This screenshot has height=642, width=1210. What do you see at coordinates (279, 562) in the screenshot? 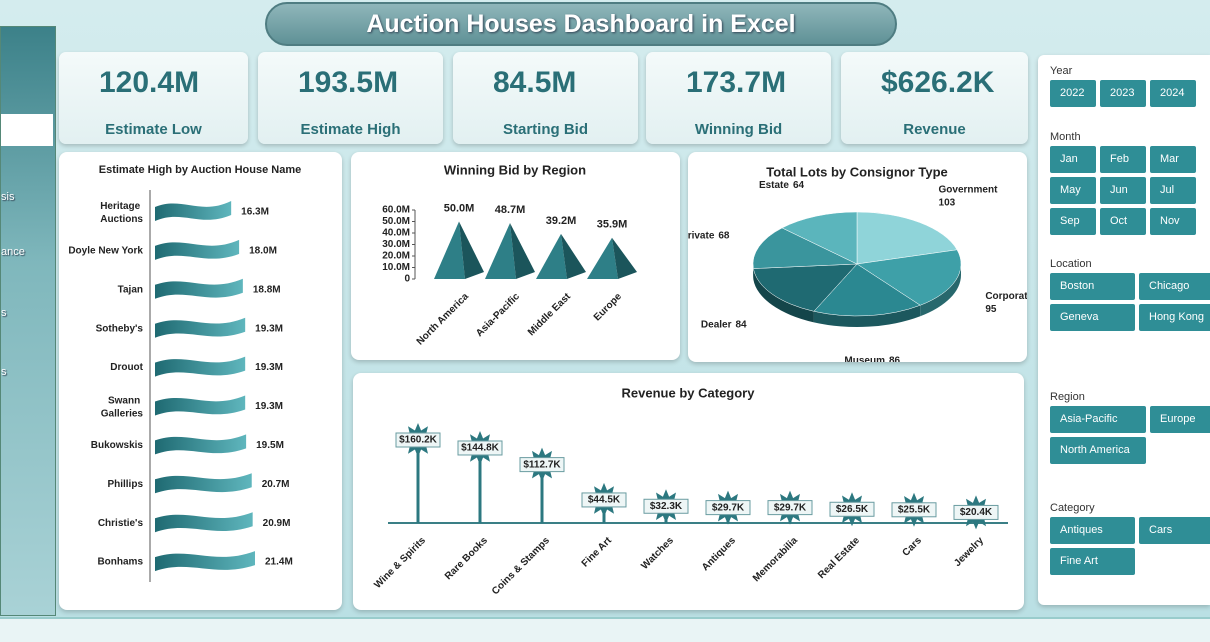
I see `value-label: 21.4M` at bounding box center [279, 562].